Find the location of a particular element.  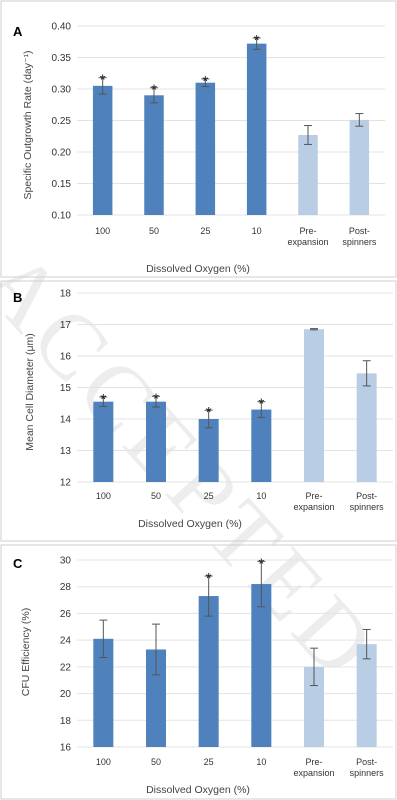

panel-a-x-tick-label: 25 is located at coordinates (205, 231).